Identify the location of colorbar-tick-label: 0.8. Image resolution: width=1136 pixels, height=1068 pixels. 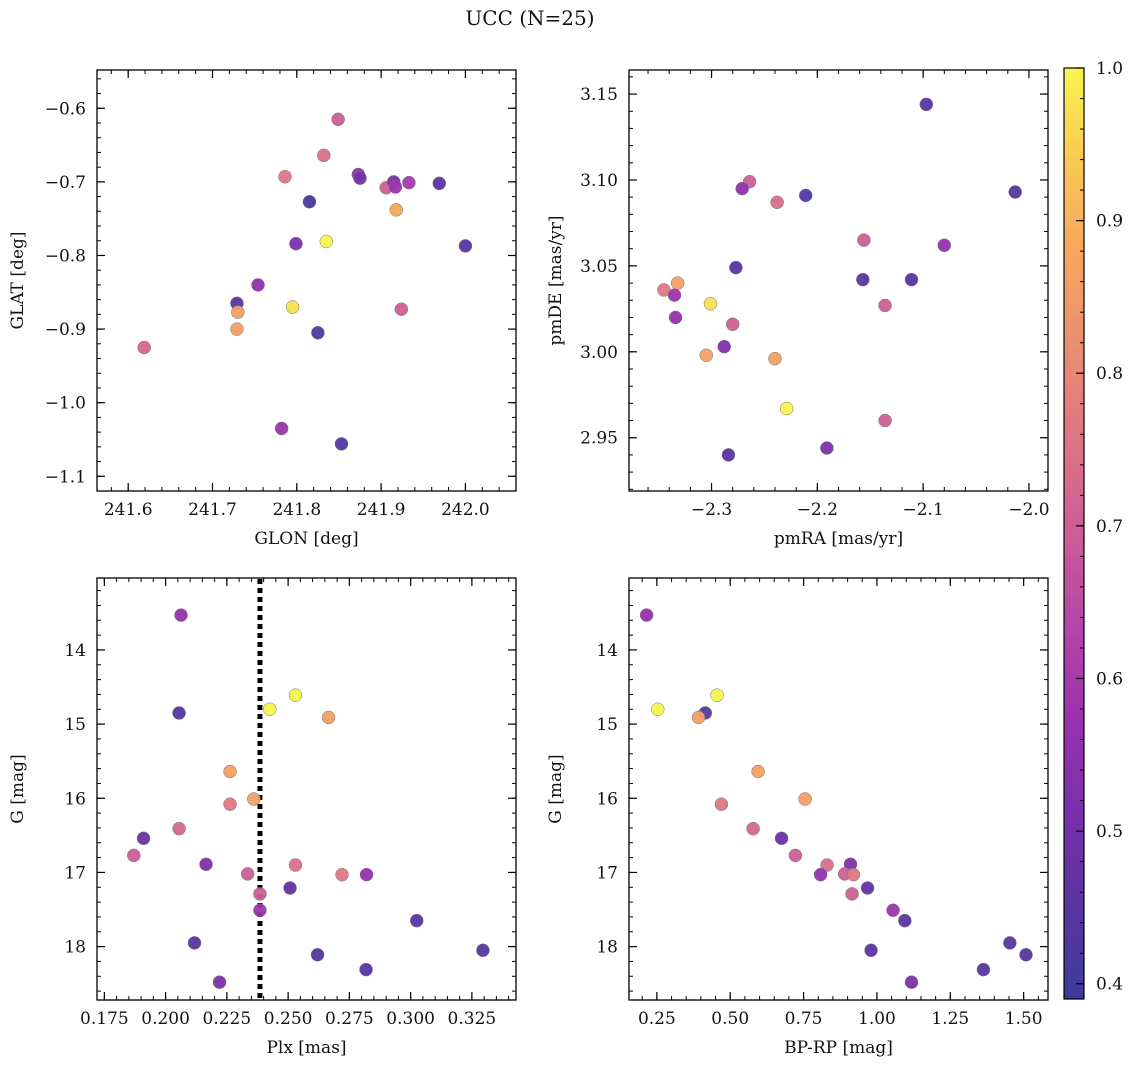
(1109, 374).